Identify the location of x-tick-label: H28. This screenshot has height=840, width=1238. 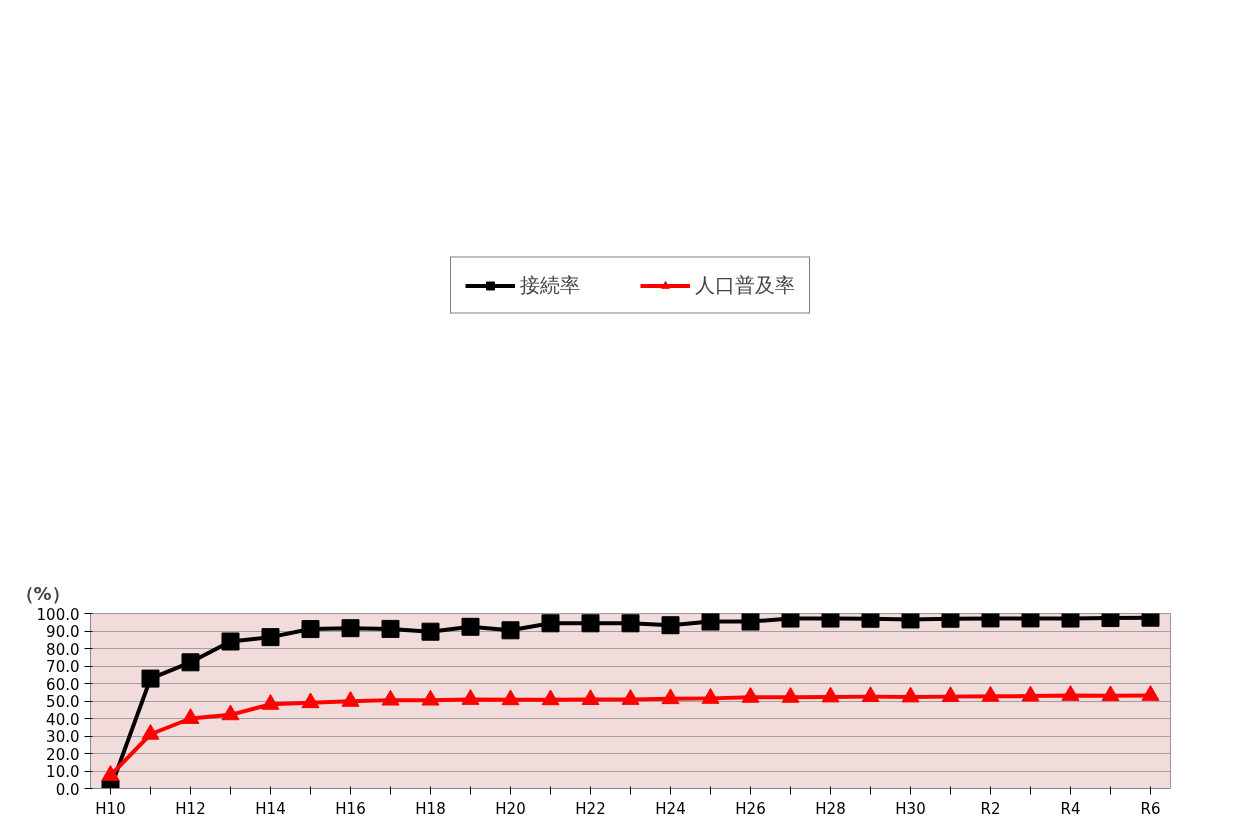
(830, 808).